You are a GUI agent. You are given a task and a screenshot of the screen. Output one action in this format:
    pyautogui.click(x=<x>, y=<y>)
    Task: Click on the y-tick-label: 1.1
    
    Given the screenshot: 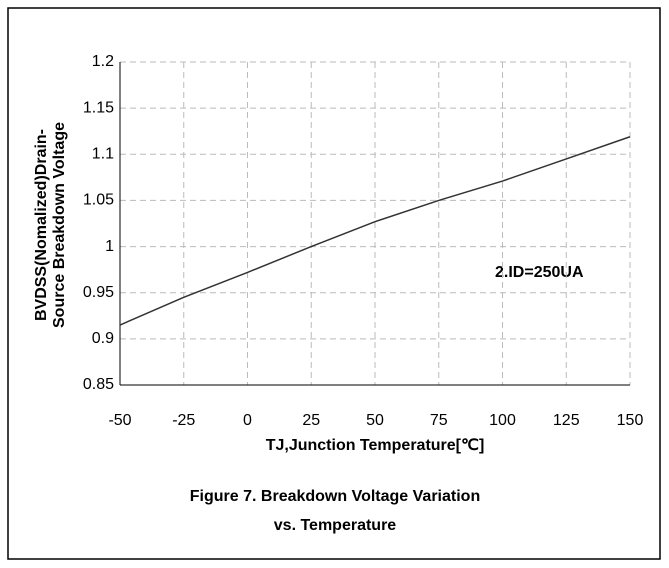 What is the action you would take?
    pyautogui.click(x=103, y=154)
    